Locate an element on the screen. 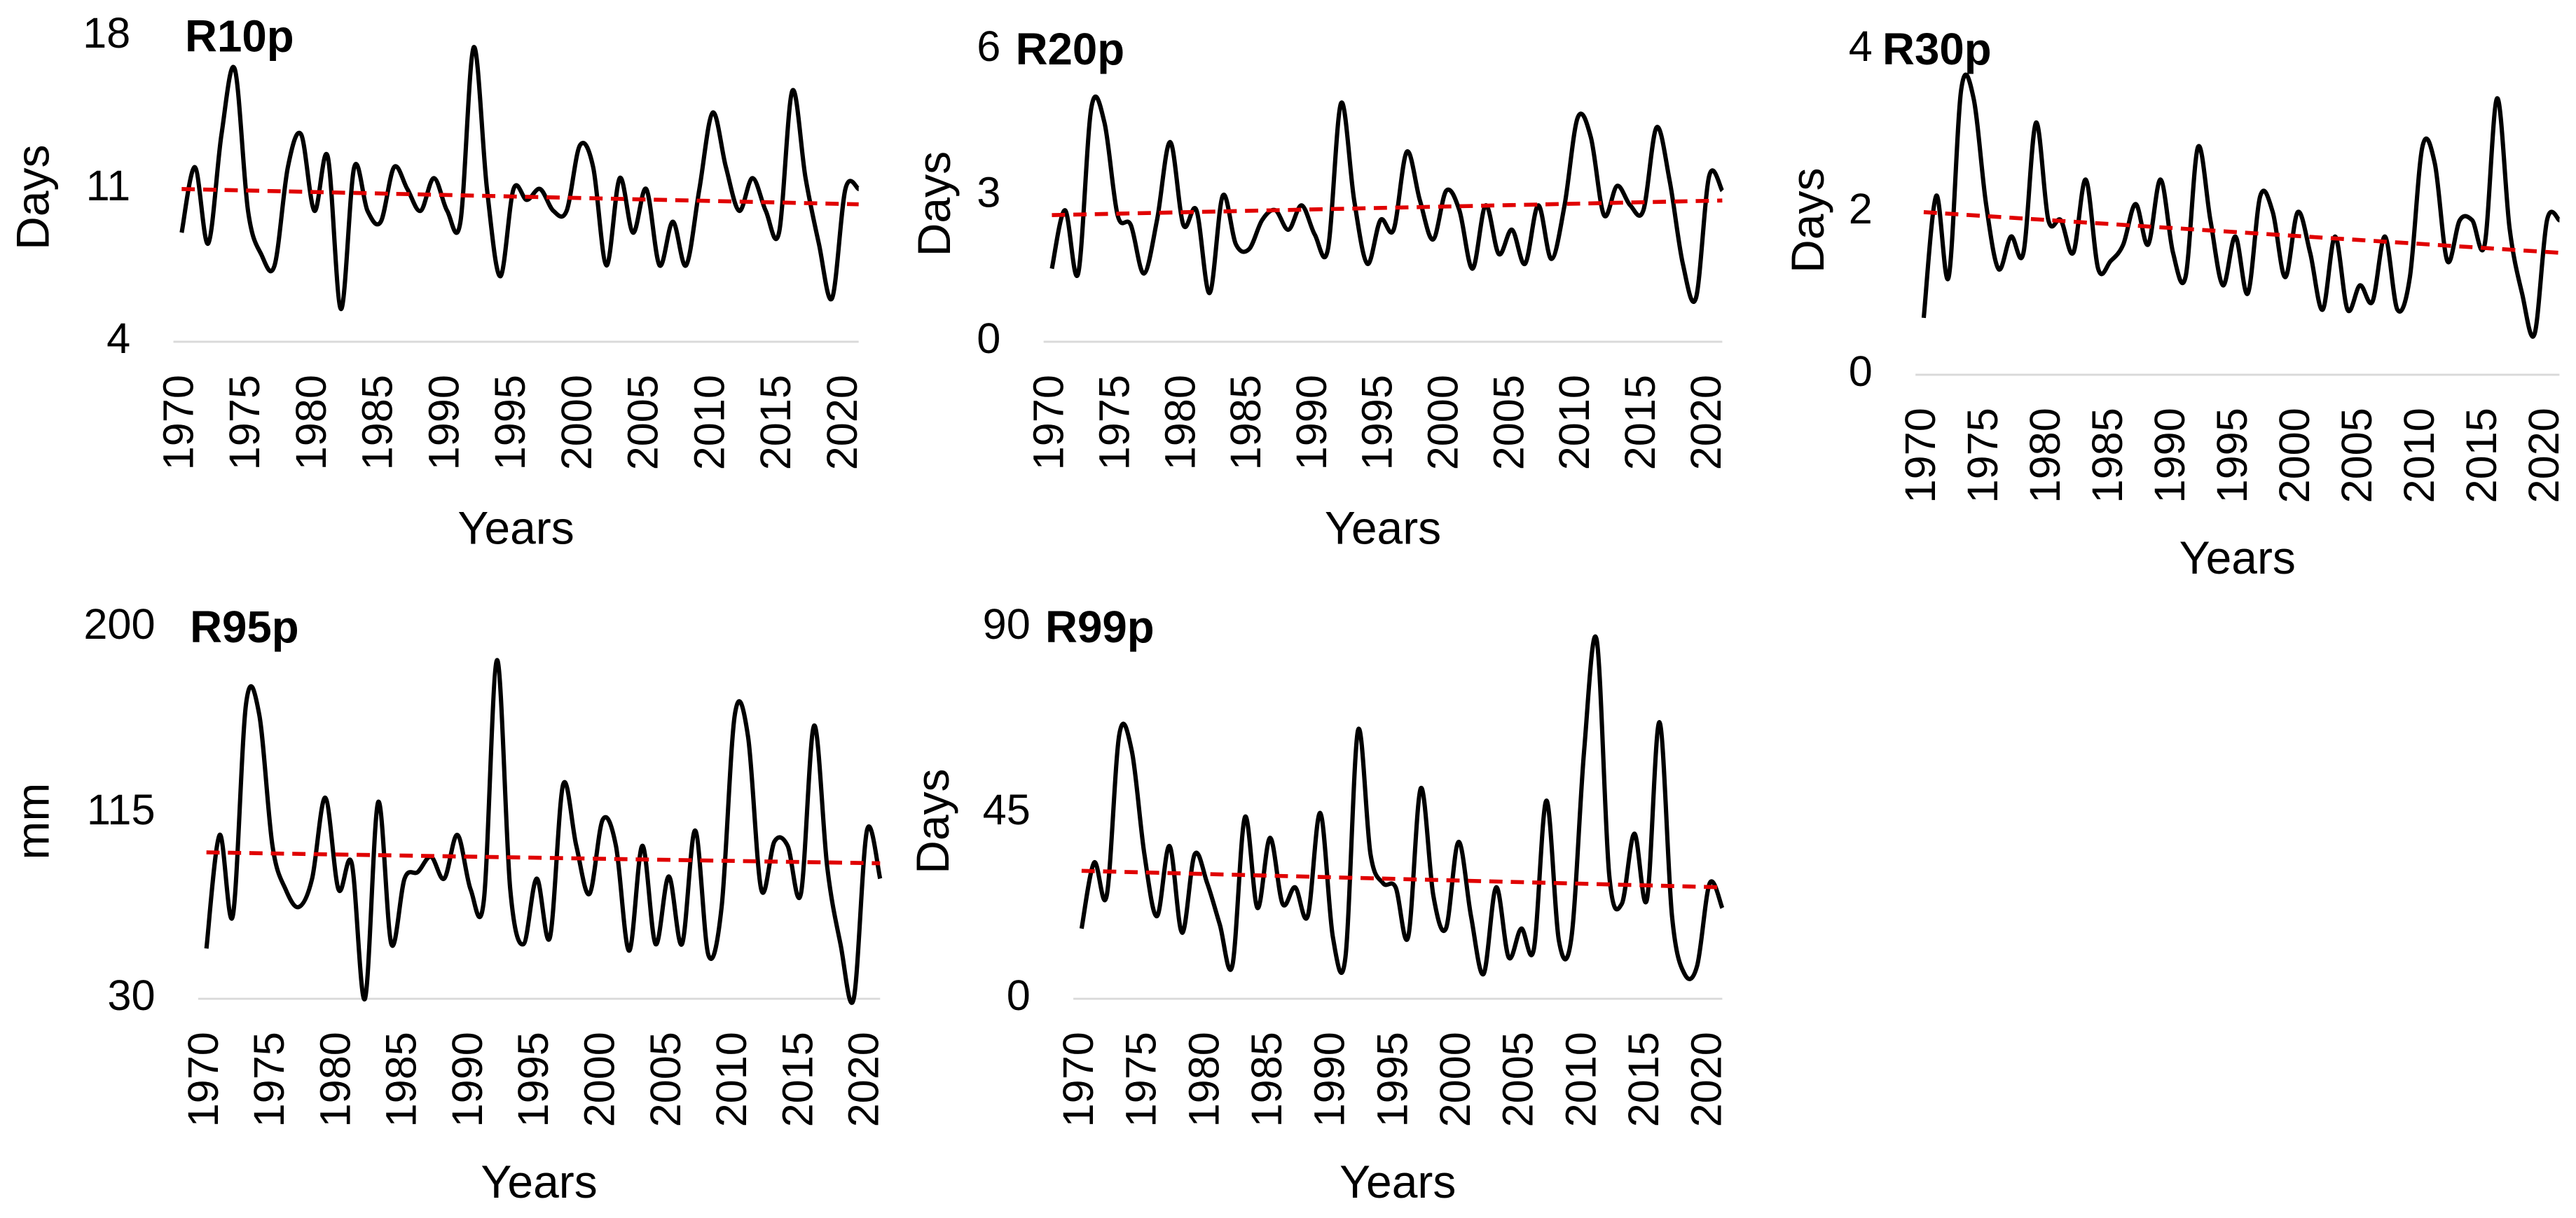 Image resolution: width=2576 pixels, height=1218 pixels. chart-title: R95p is located at coordinates (244, 627).